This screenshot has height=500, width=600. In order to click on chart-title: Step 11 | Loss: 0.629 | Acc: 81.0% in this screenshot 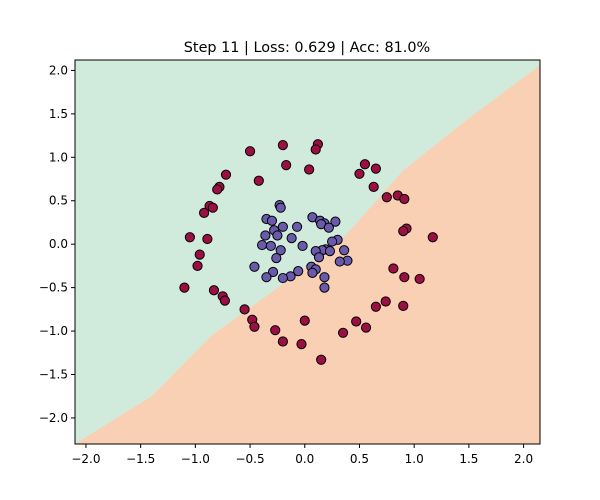, I will do `click(307, 48)`.